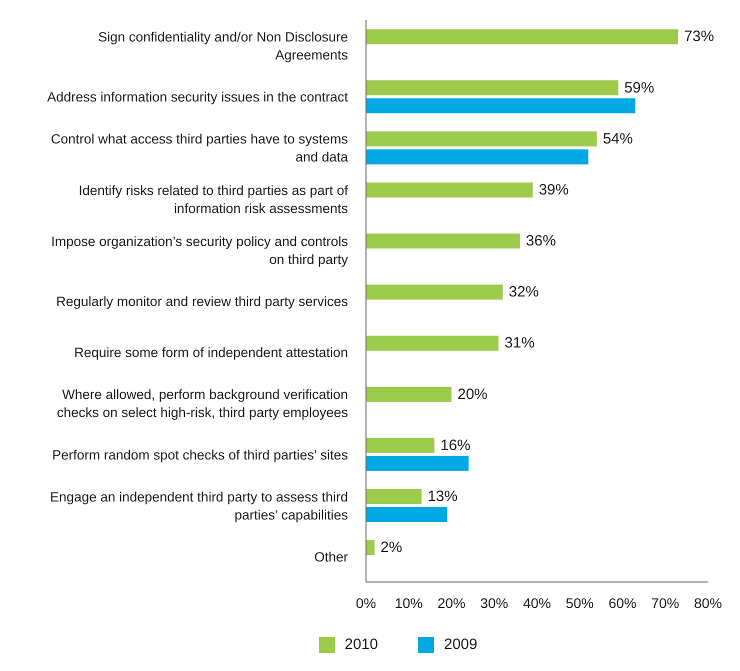 The width and height of the screenshot is (740, 671). I want to click on data-label: 13%, so click(443, 497).